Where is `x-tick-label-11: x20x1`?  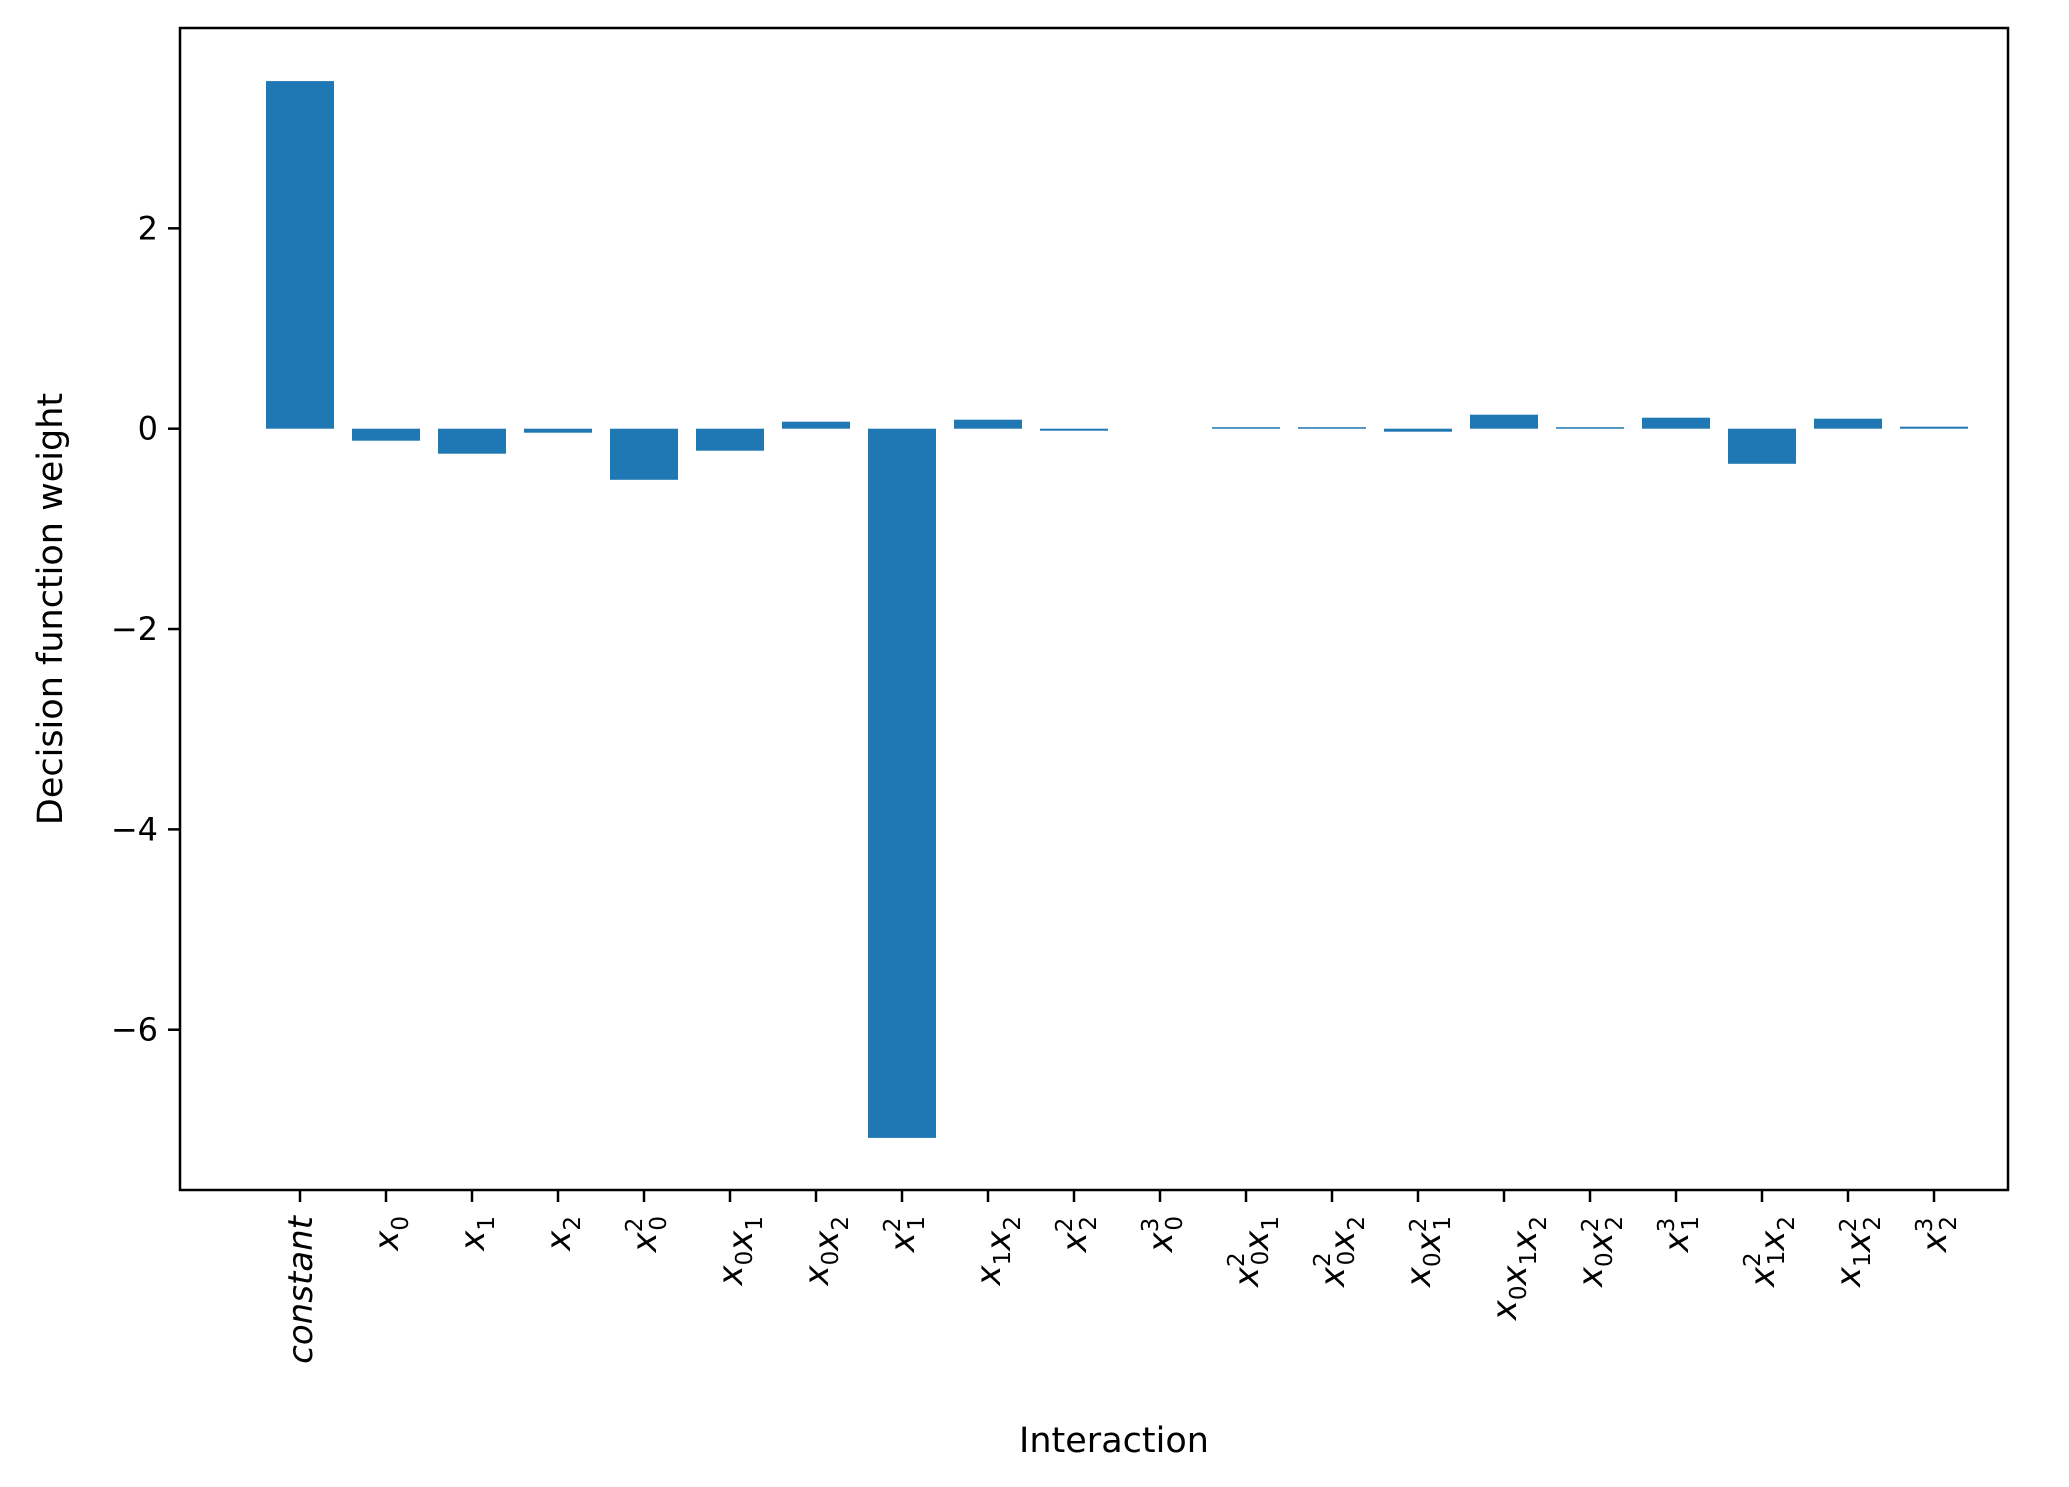
x-tick-label-11: x20x1 is located at coordinates (1254, 1252).